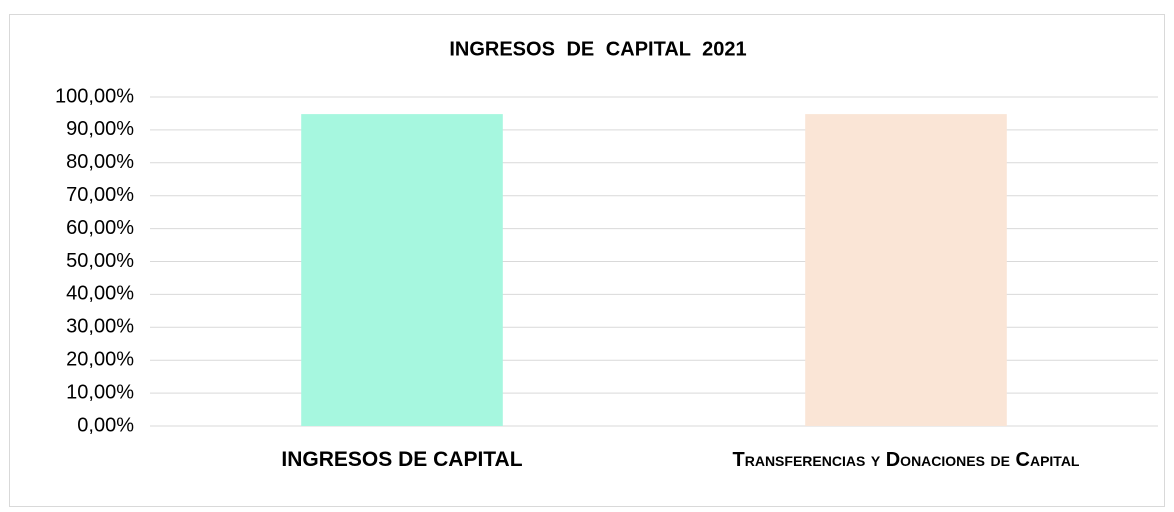 The image size is (1174, 512). I want to click on y-tick-label: 10,00%, so click(100, 392).